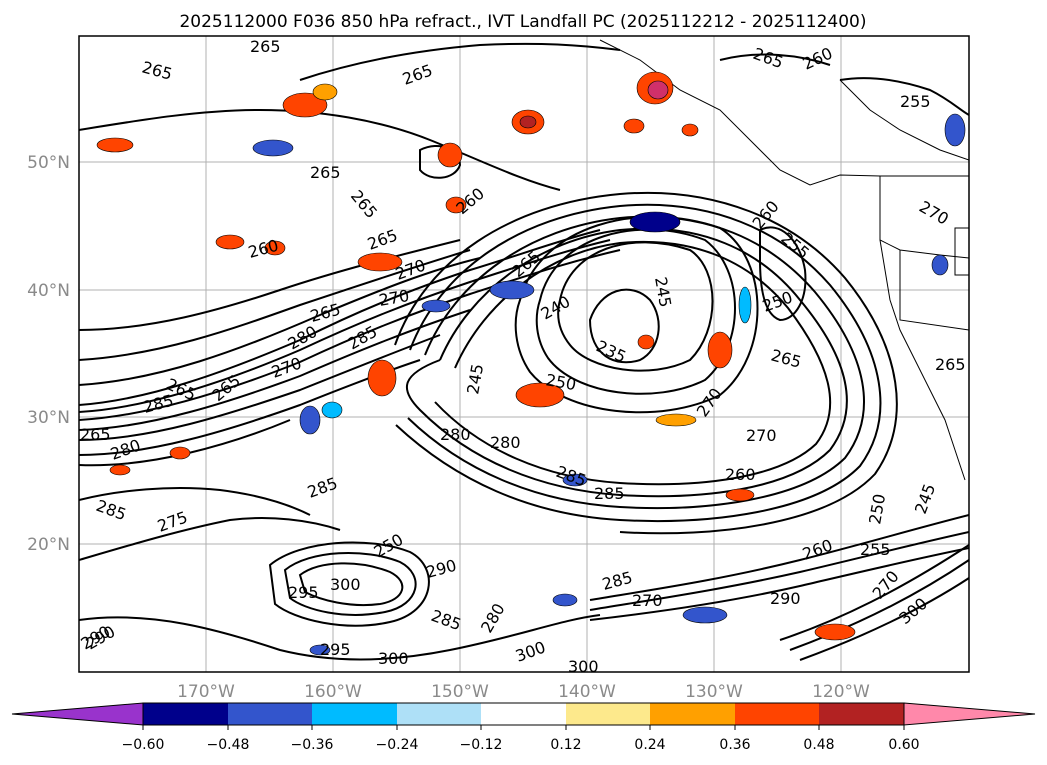  What do you see at coordinates (481, 745) in the screenshot?
I see `colorbar-tick-label: −0.12` at bounding box center [481, 745].